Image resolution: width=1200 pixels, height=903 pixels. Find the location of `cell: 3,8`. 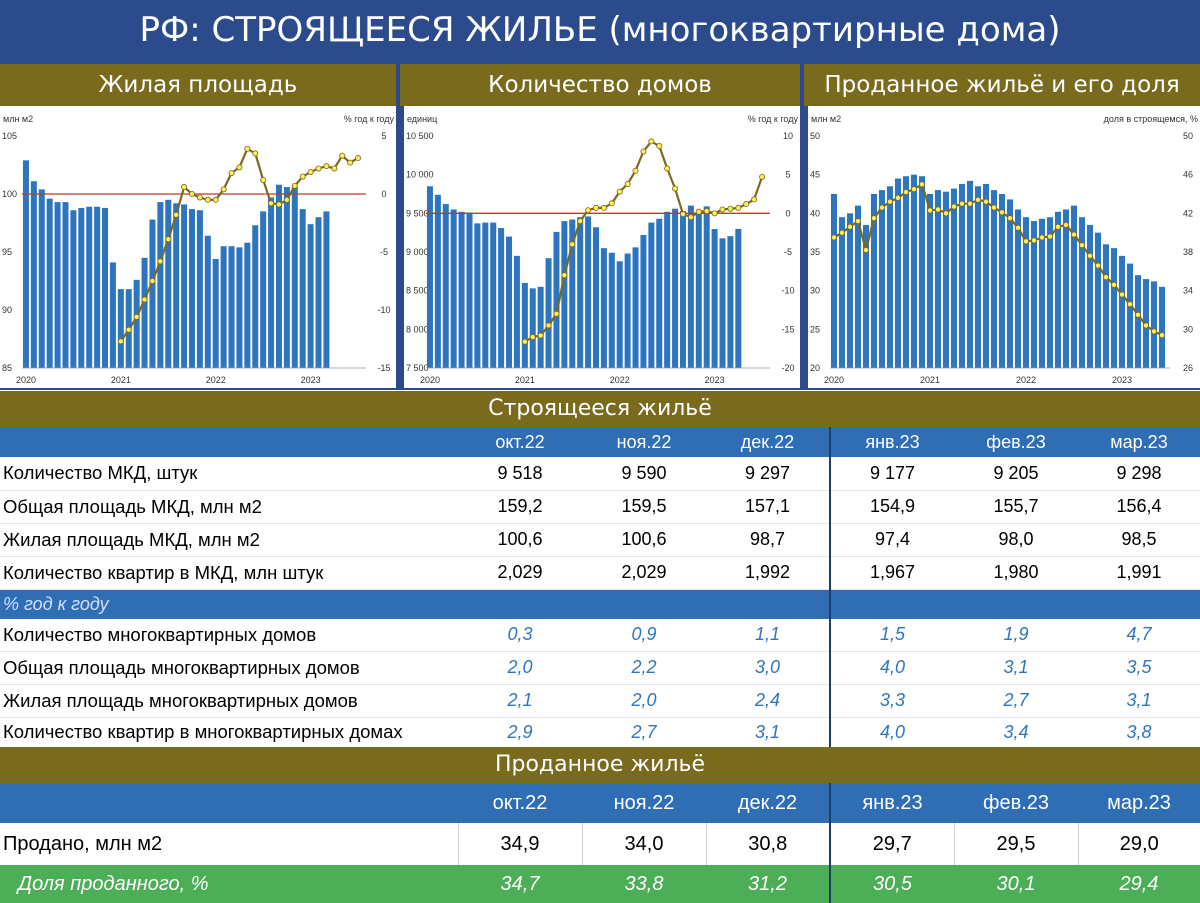

cell: 3,8 is located at coordinates (1139, 732).